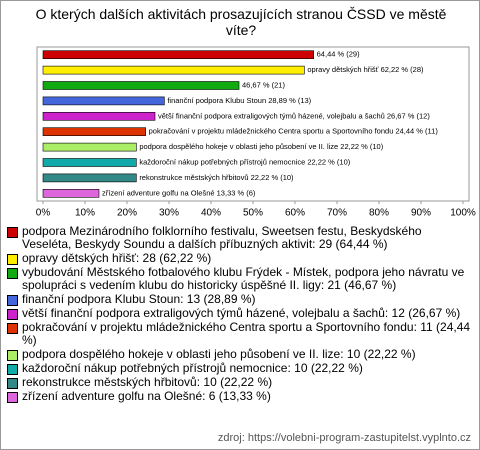 This screenshot has width=480, height=450. I want to click on legend-label: opravy dětských hřišť: 28 (62,22 %), so click(117, 258).